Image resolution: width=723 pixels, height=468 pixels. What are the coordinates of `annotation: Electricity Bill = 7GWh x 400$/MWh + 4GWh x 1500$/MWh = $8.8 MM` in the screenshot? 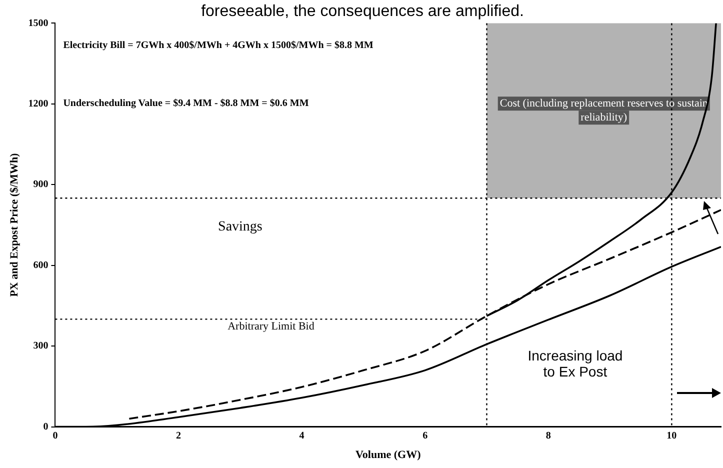 It's located at (218, 45).